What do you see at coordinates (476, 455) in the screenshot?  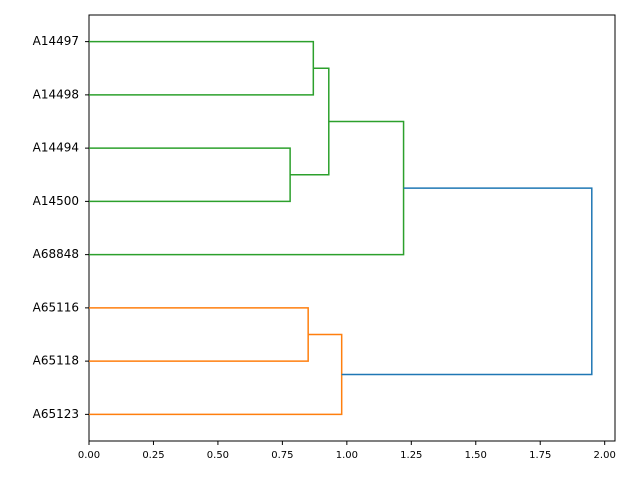 I see `x-tick-label: 1.50` at bounding box center [476, 455].